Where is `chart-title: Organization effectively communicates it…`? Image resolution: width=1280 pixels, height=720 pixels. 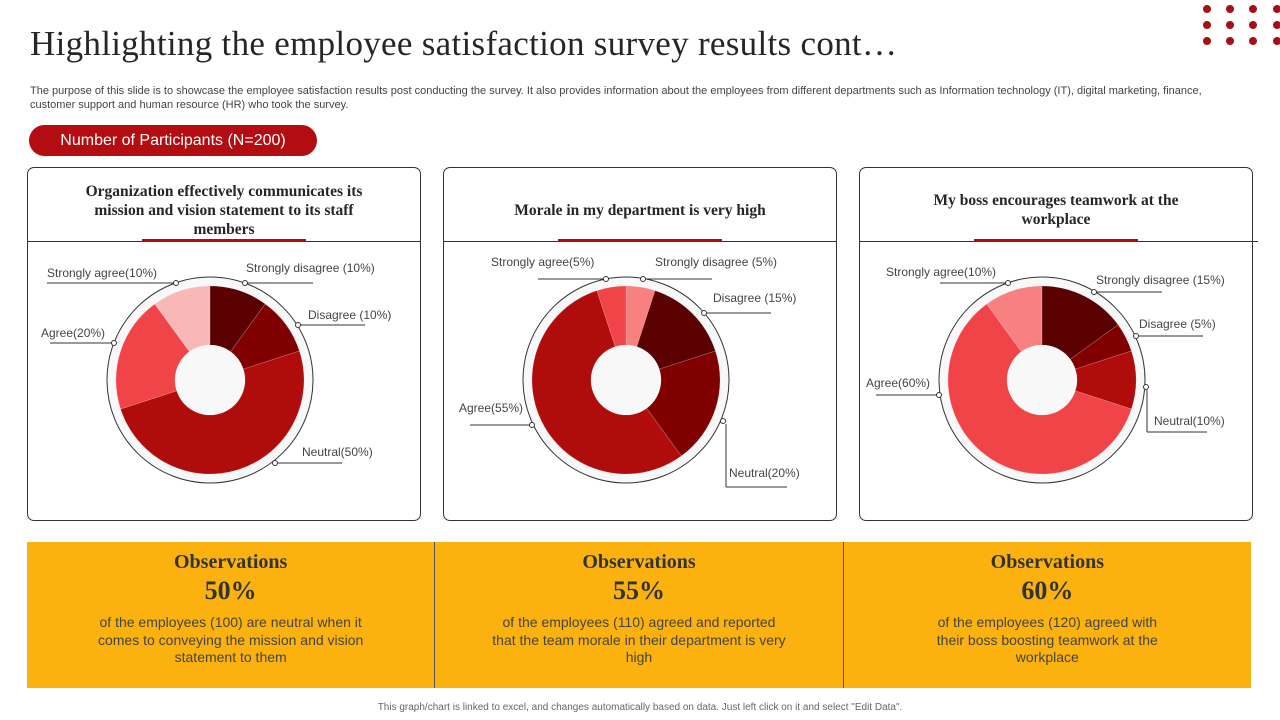
chart-title: Organization effectively communicates it… is located at coordinates (224, 210).